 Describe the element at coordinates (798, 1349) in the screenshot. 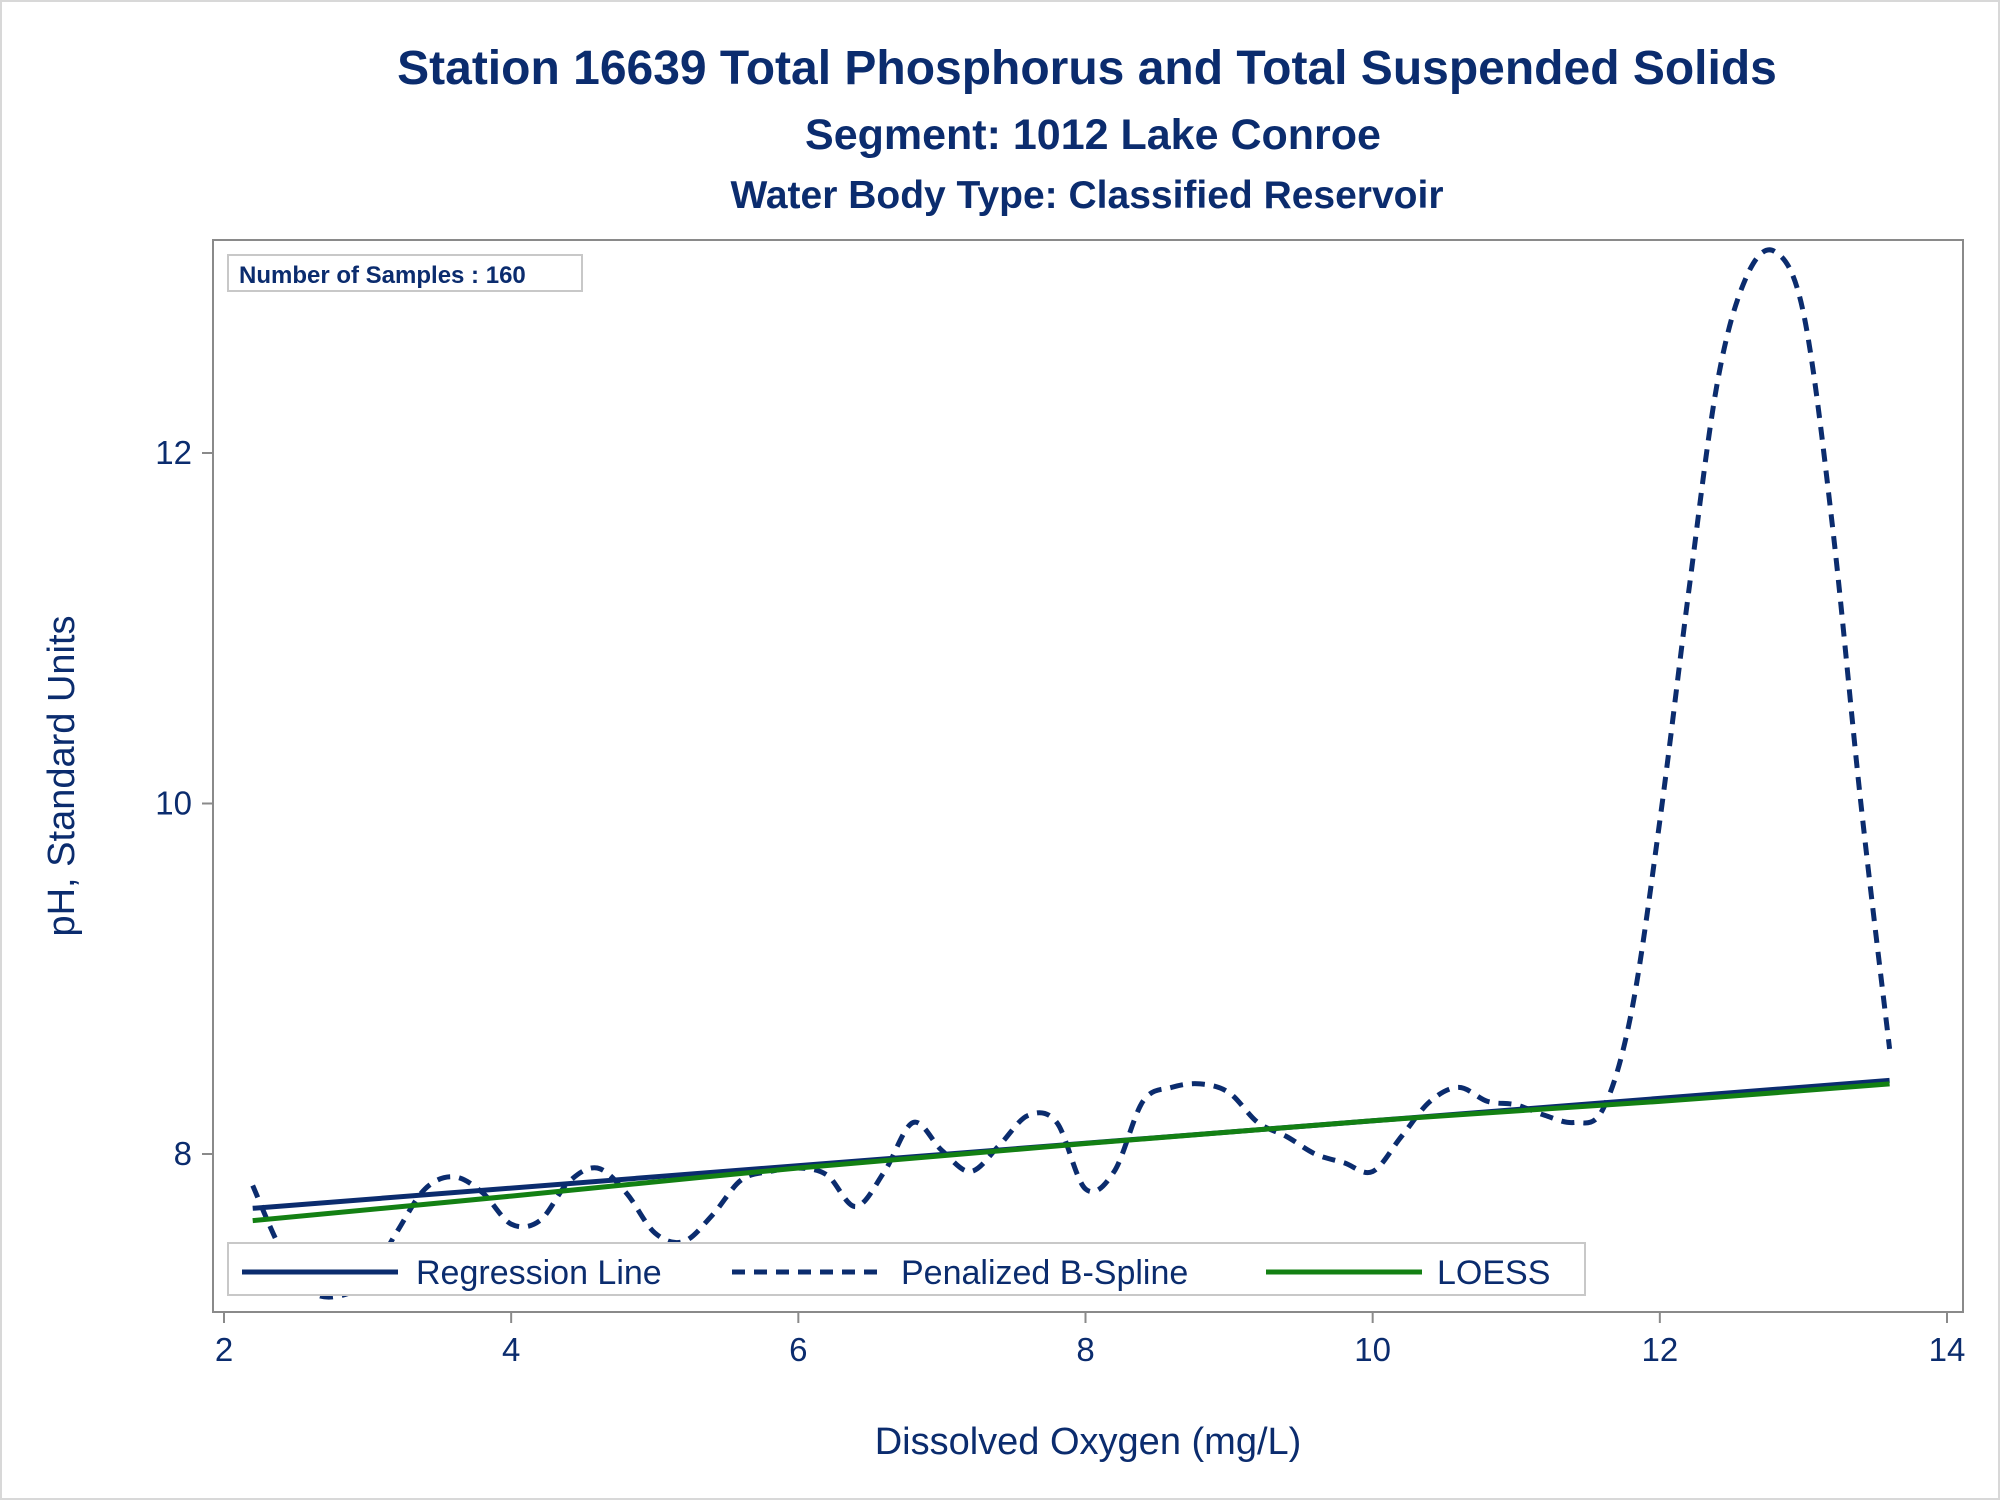

I see `x-tick-label-2: 6` at that location.